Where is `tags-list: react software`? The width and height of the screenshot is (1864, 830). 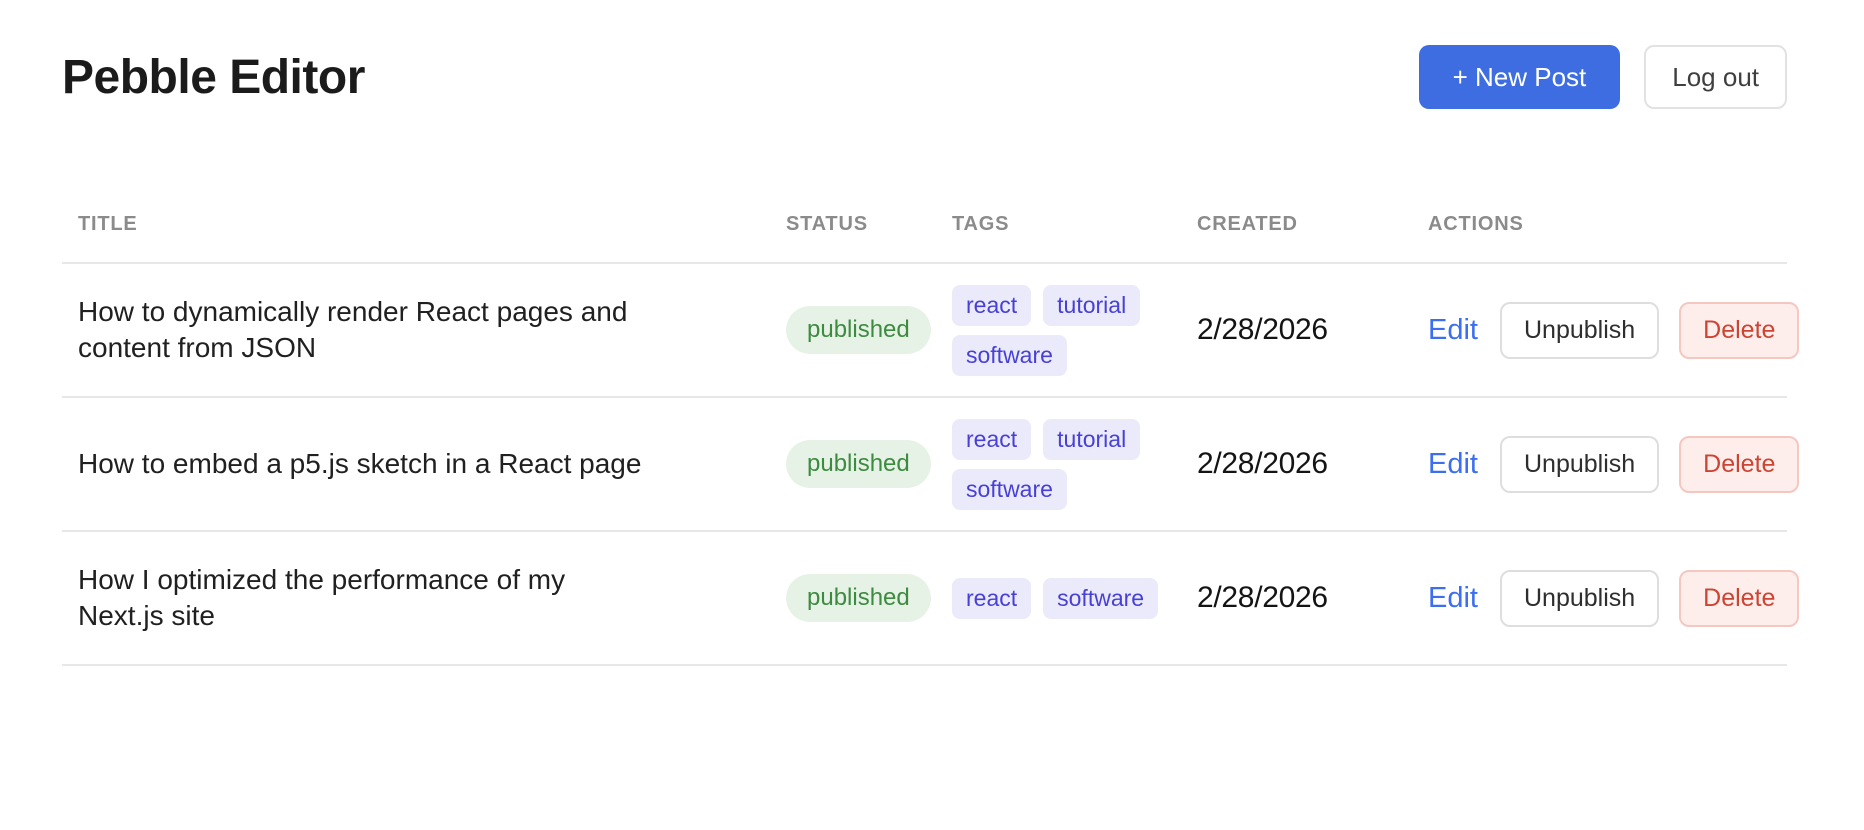 tags-list: react software is located at coordinates (1074, 598).